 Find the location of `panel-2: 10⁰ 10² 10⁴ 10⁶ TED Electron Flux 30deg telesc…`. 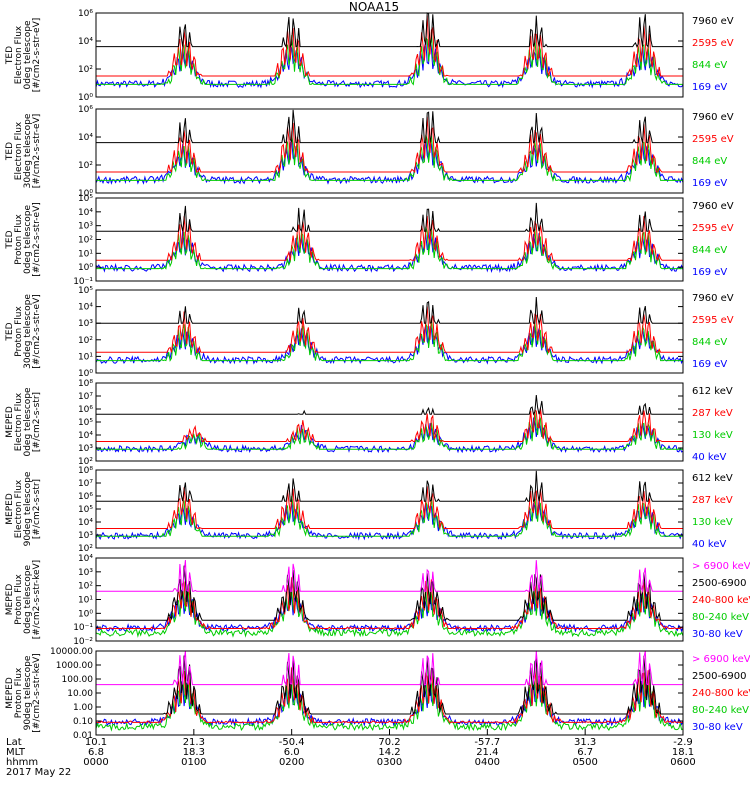

panel-2: 10⁰ 10² 10⁴ 10⁶ TED Electron Flux 30deg telesc… is located at coordinates (369, 152).